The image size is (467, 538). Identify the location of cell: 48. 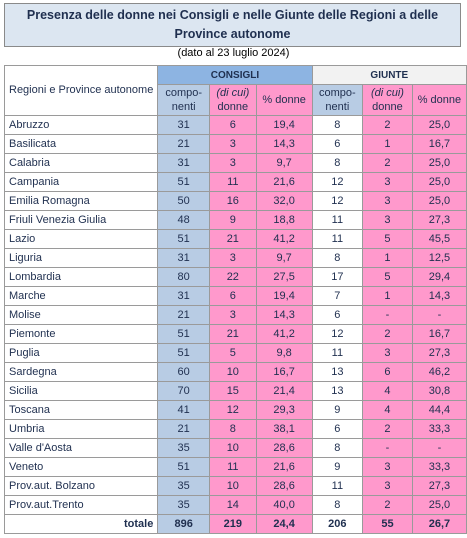
(184, 220).